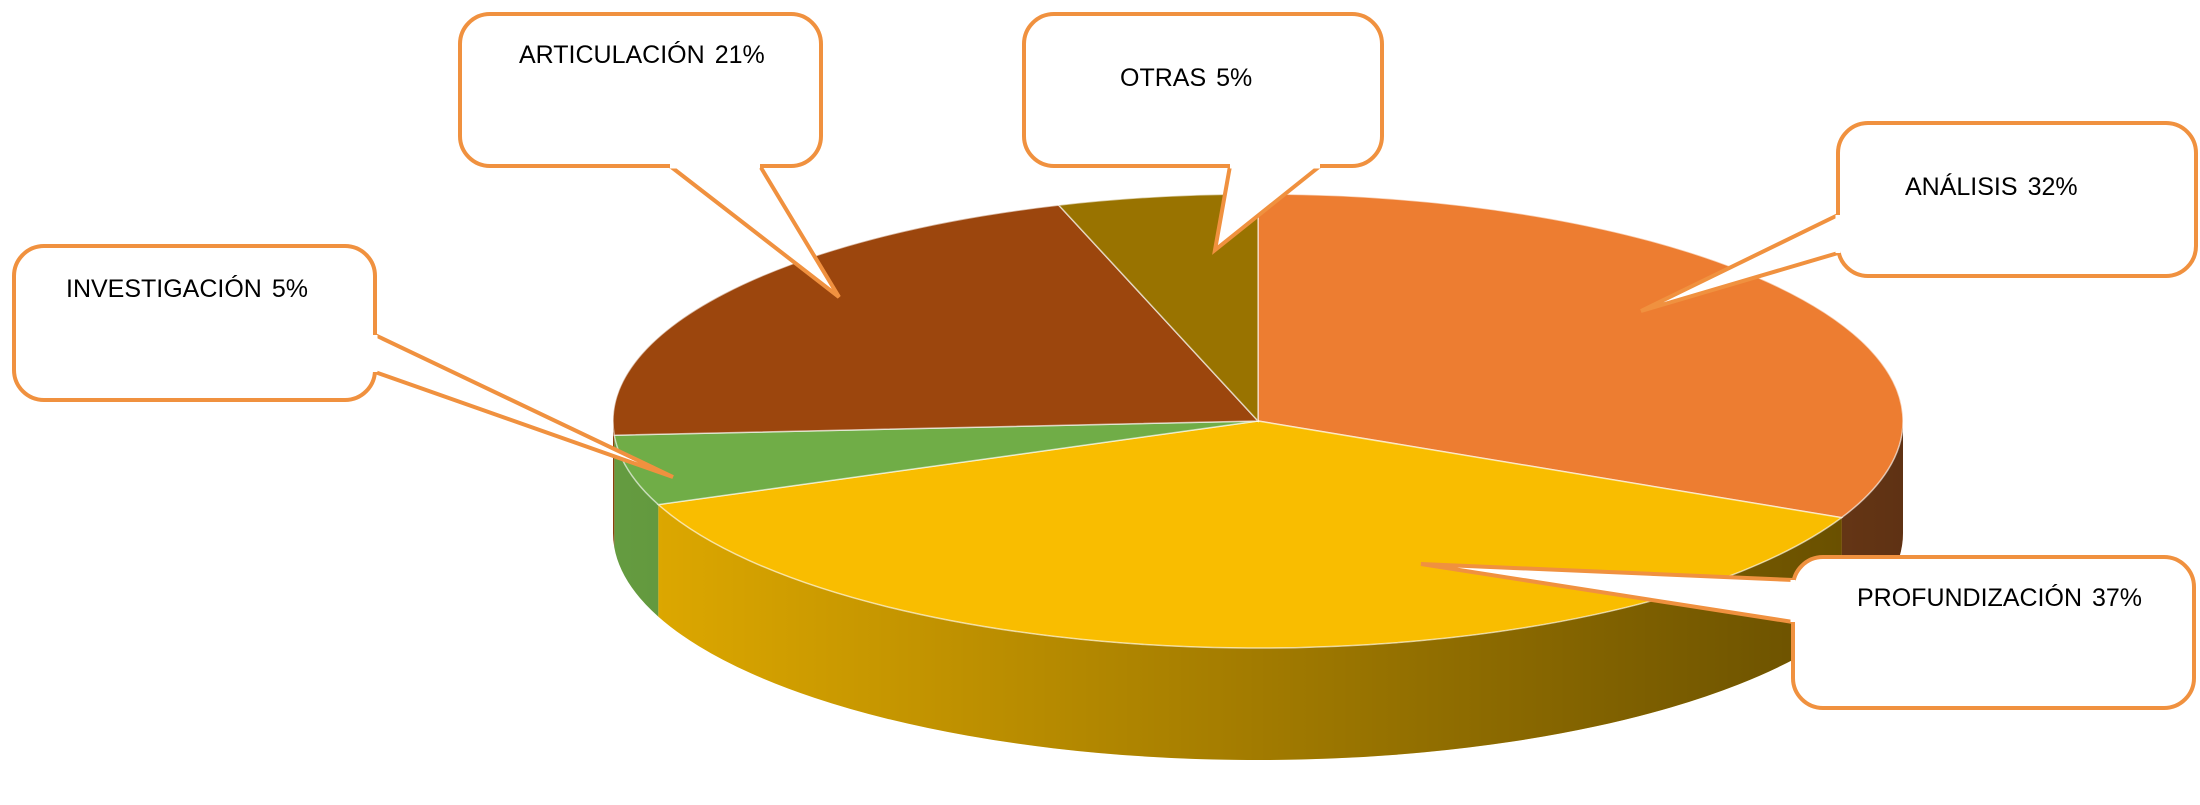  What do you see at coordinates (612, 54) in the screenshot?
I see `category-label: ARTICULACIÓN` at bounding box center [612, 54].